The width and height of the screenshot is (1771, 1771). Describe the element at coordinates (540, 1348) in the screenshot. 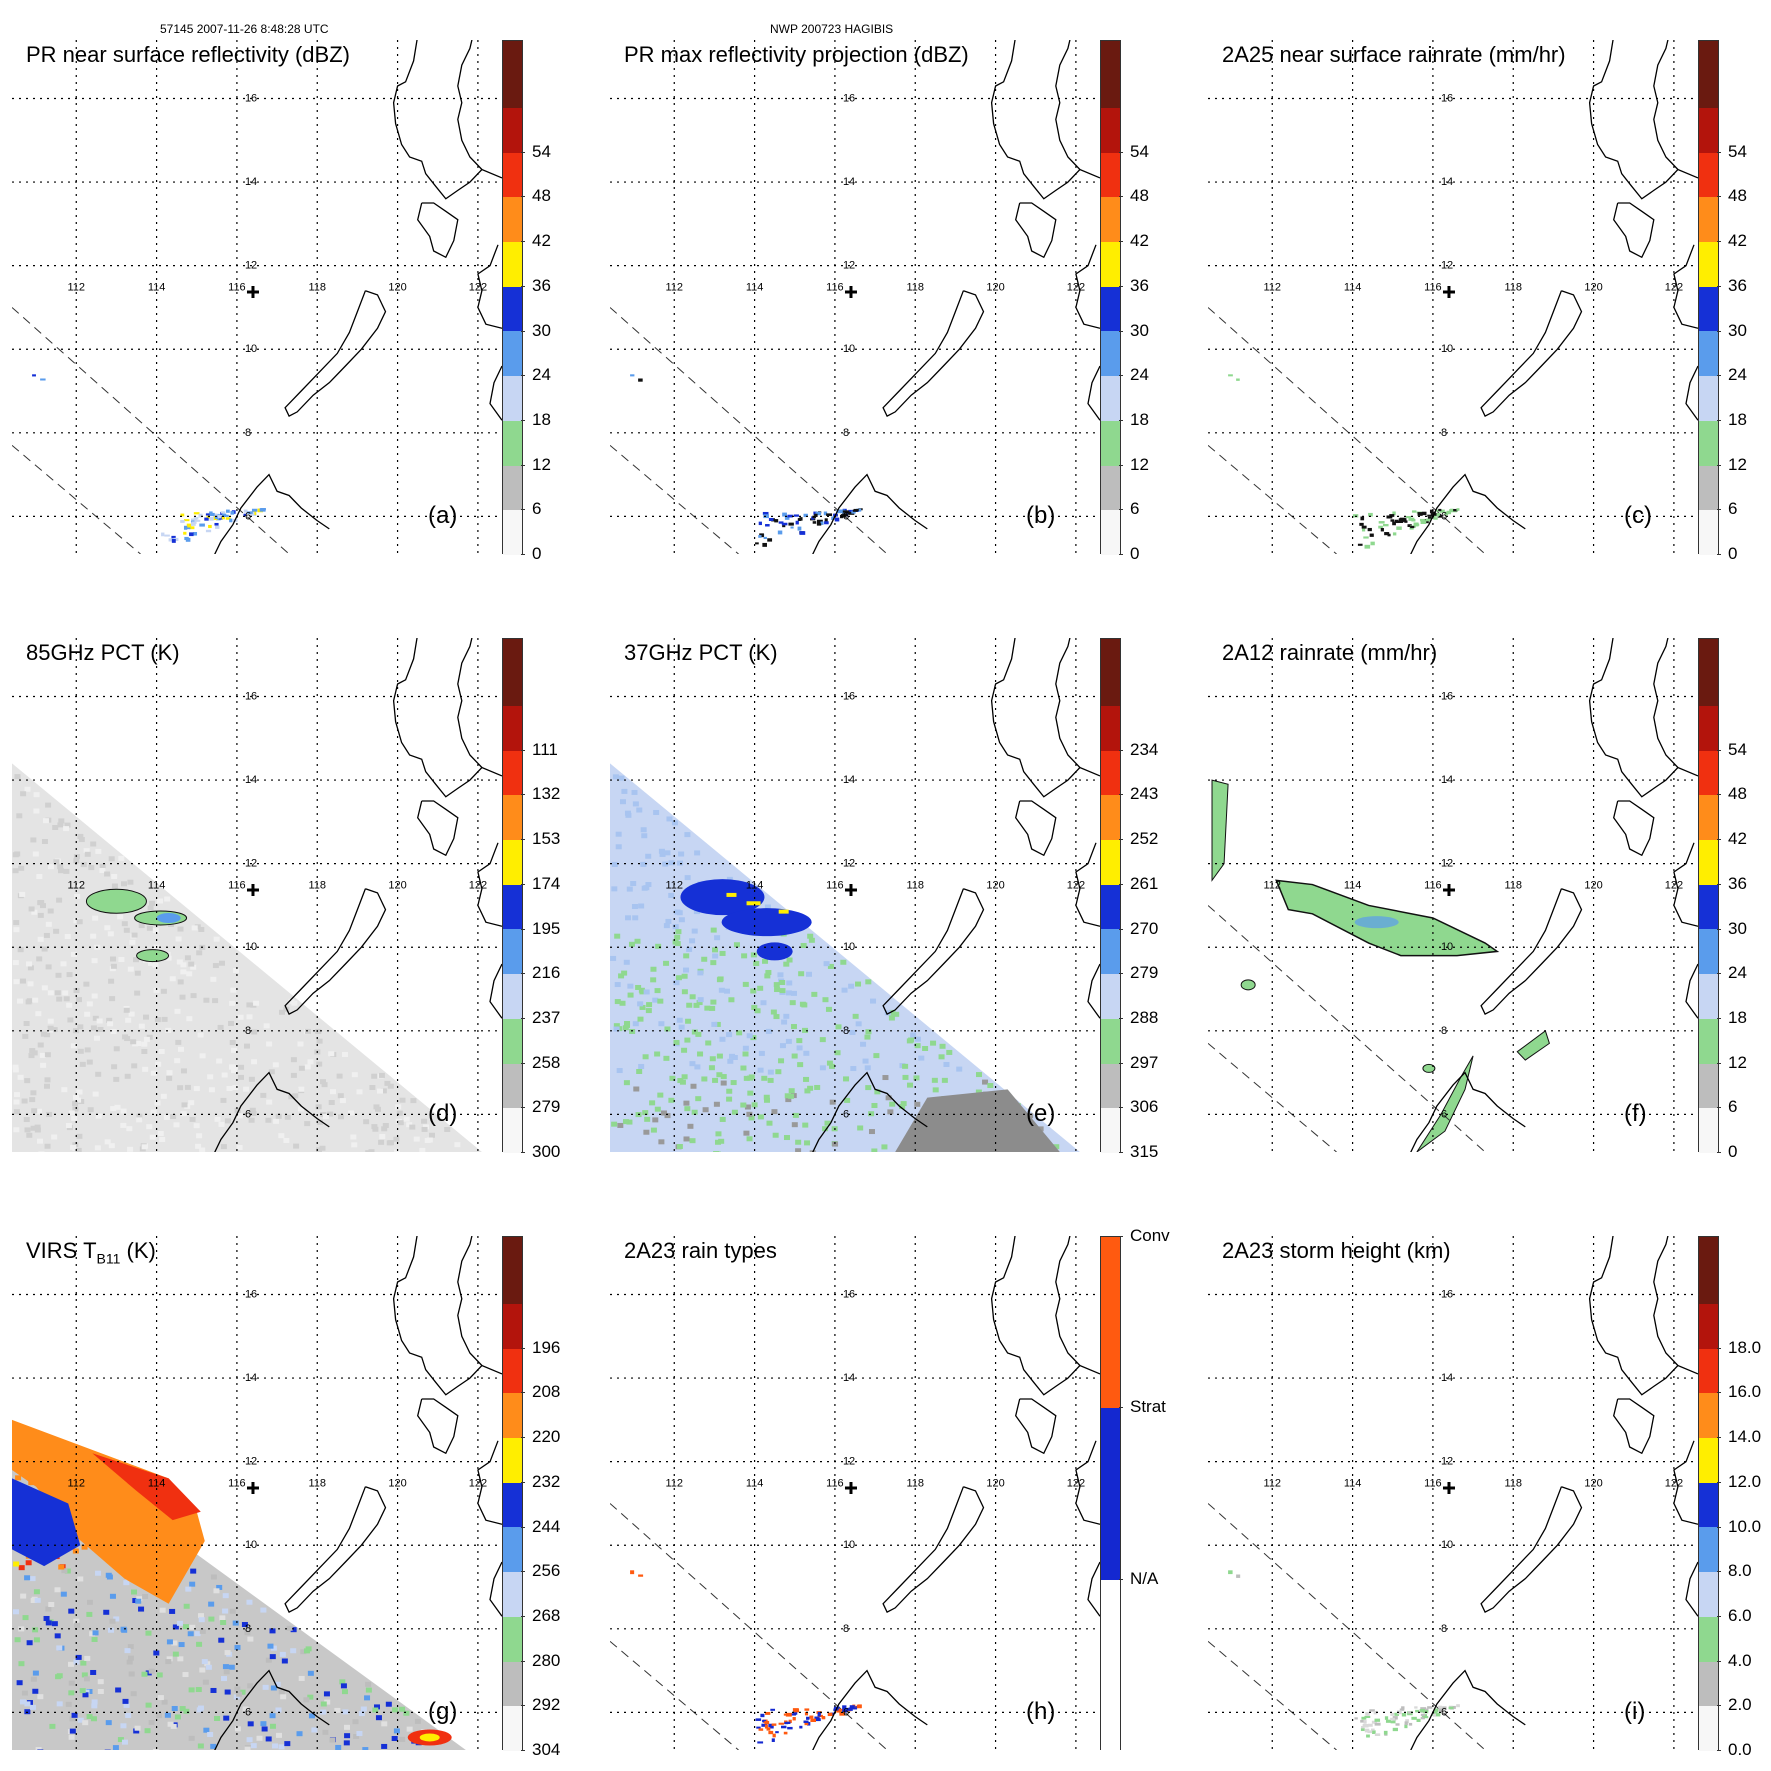

I see `colorbar-tick: 196` at that location.